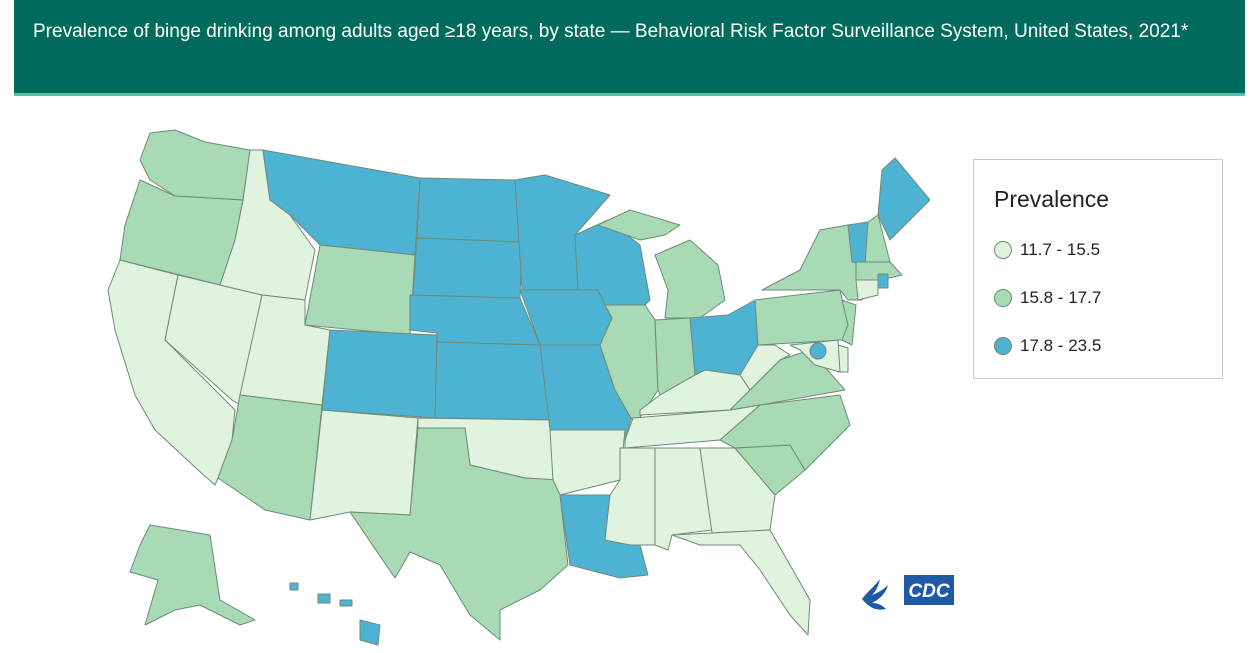 The height and width of the screenshot is (653, 1257). I want to click on state-NJ, so click(849, 322).